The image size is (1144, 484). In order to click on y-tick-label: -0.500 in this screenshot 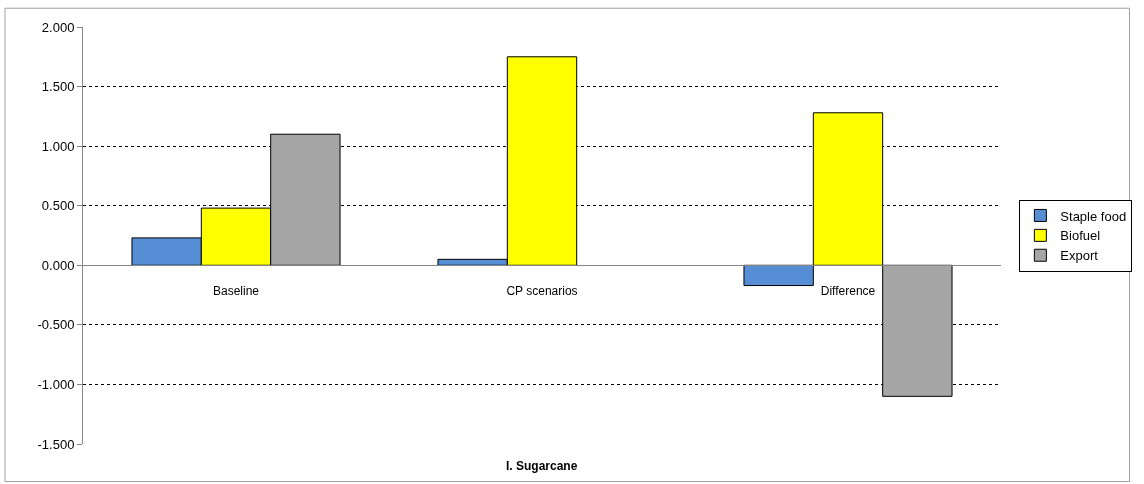, I will do `click(56, 325)`.